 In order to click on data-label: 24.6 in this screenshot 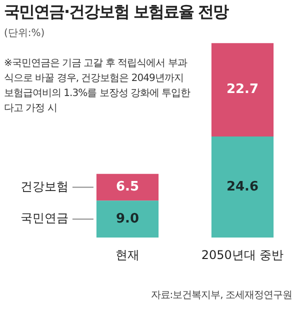, I will do `click(242, 186)`.